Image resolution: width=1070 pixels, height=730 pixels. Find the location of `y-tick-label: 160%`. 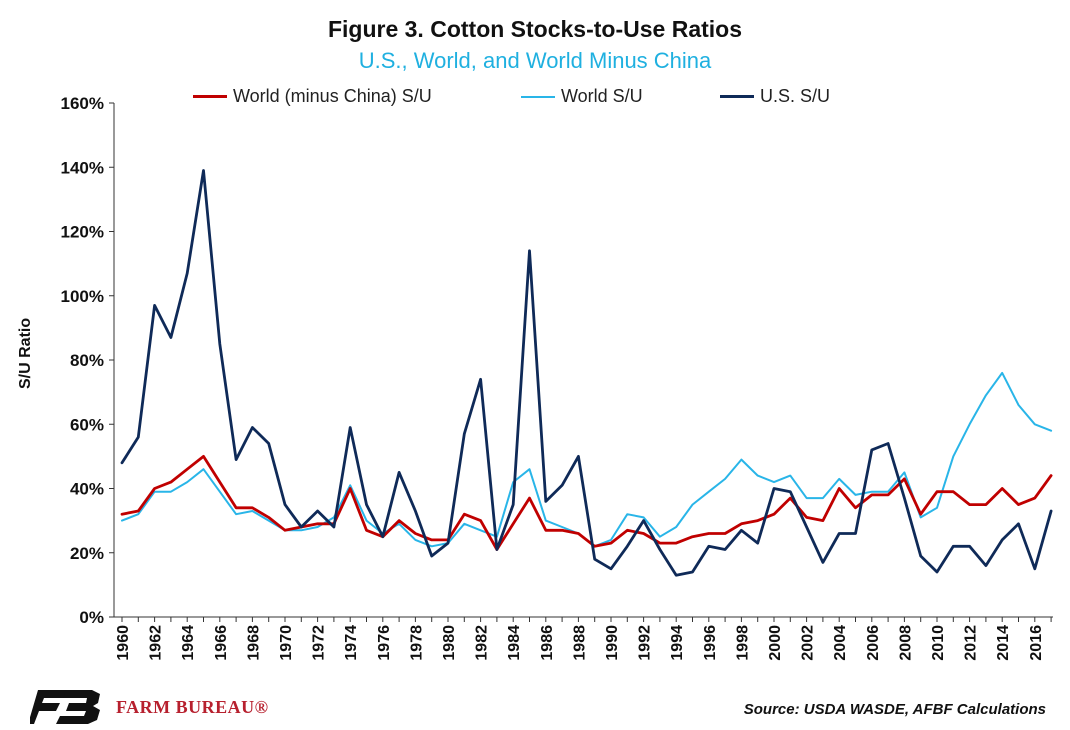

y-tick-label: 160% is located at coordinates (82, 103).